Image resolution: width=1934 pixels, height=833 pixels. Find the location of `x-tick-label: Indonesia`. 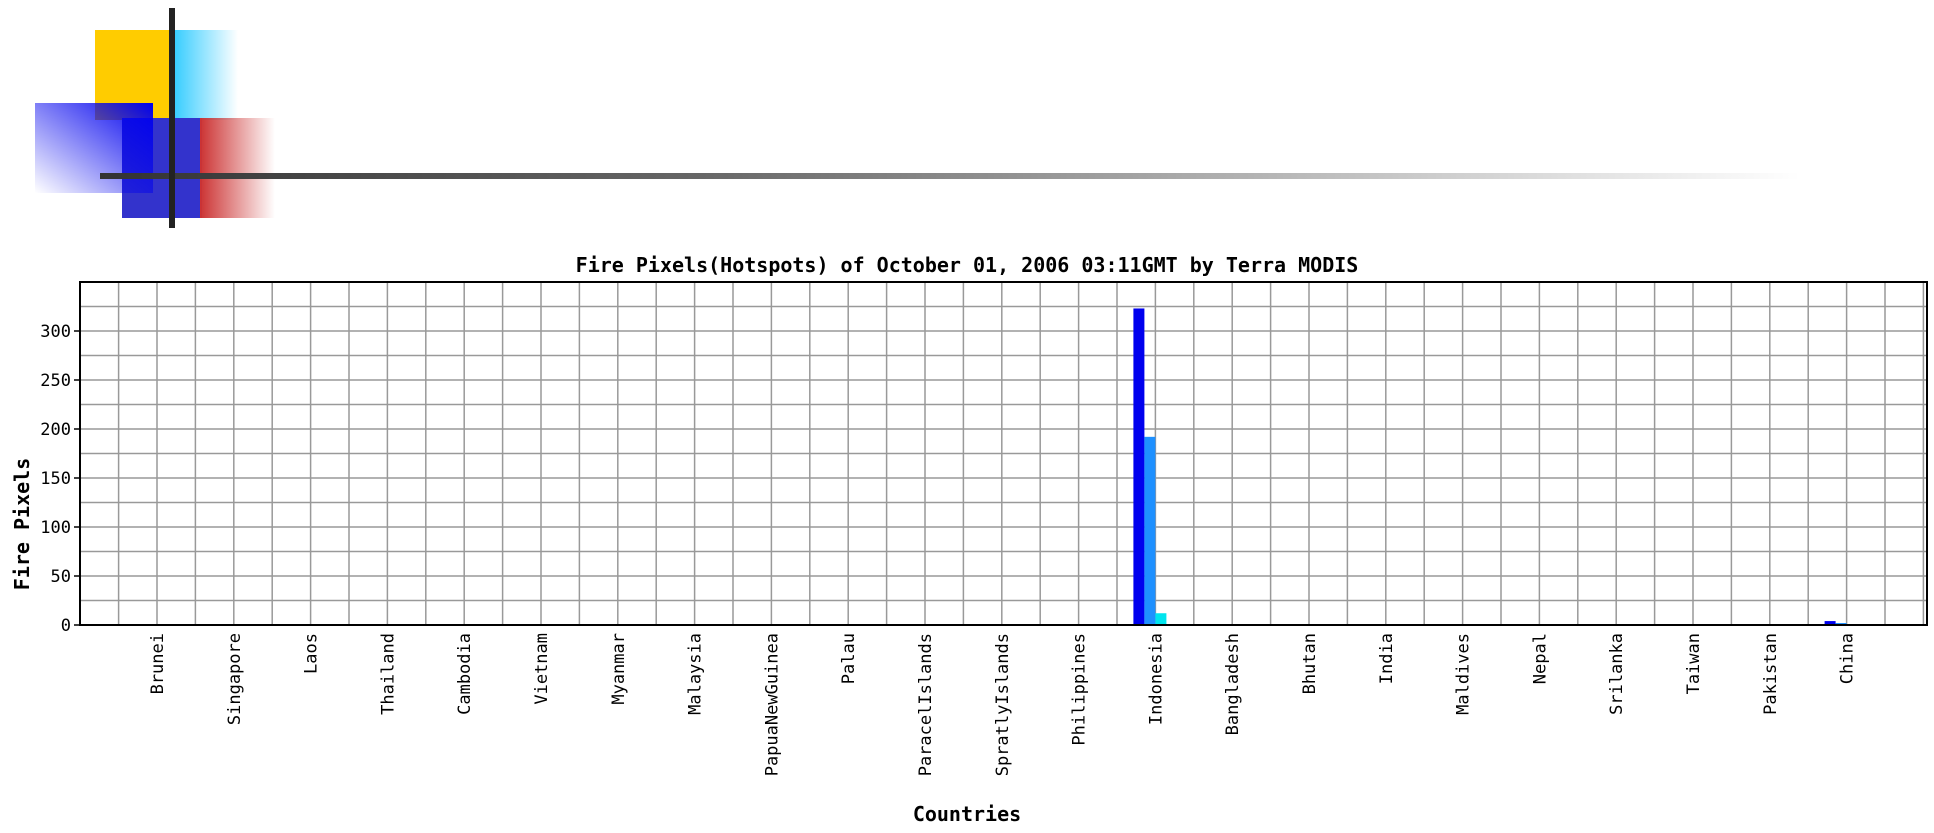

x-tick-label: Indonesia is located at coordinates (1156, 679).